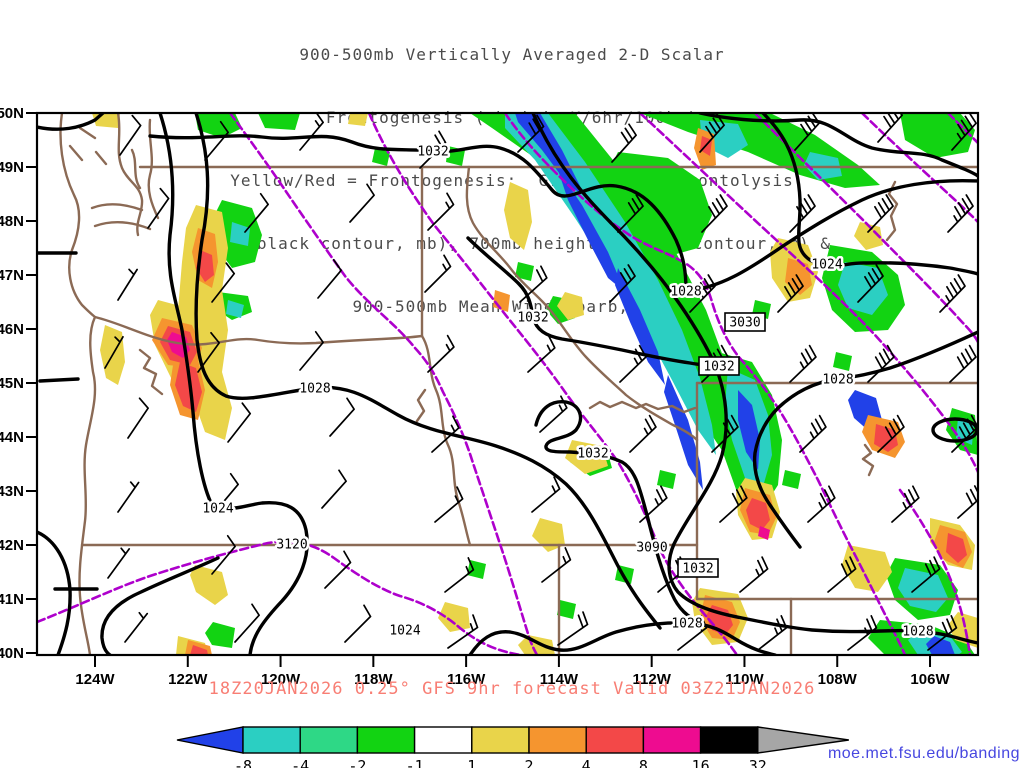 This screenshot has width=1024, height=768. What do you see at coordinates (471, 762) in the screenshot?
I see `colorbar-value-label: 1` at bounding box center [471, 762].